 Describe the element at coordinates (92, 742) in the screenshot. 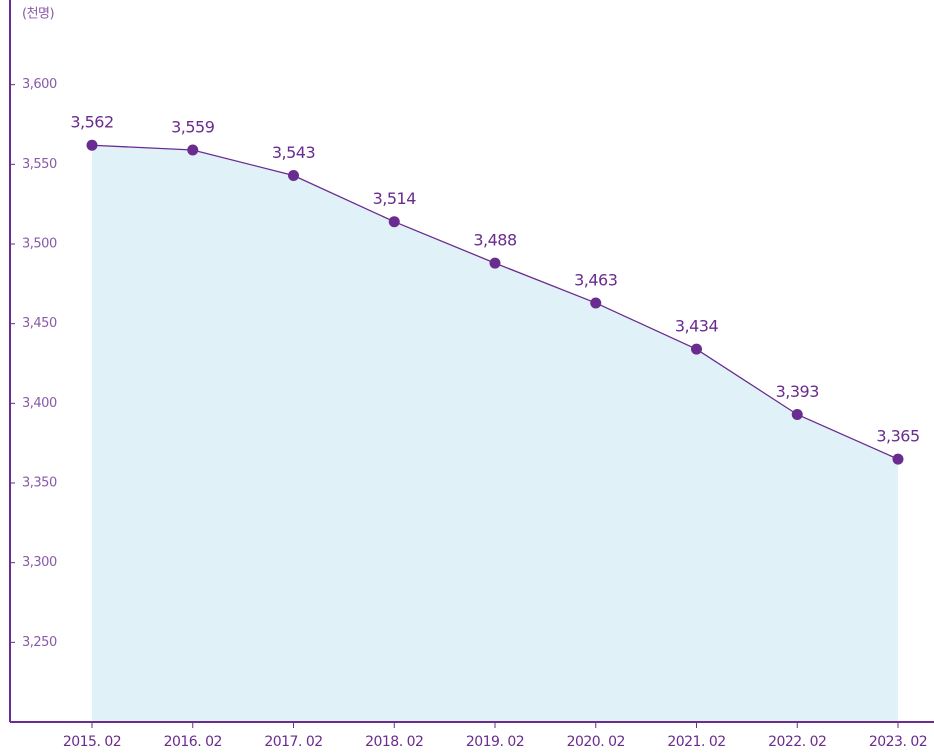

I see `x-tick-label: 2015. 02` at that location.